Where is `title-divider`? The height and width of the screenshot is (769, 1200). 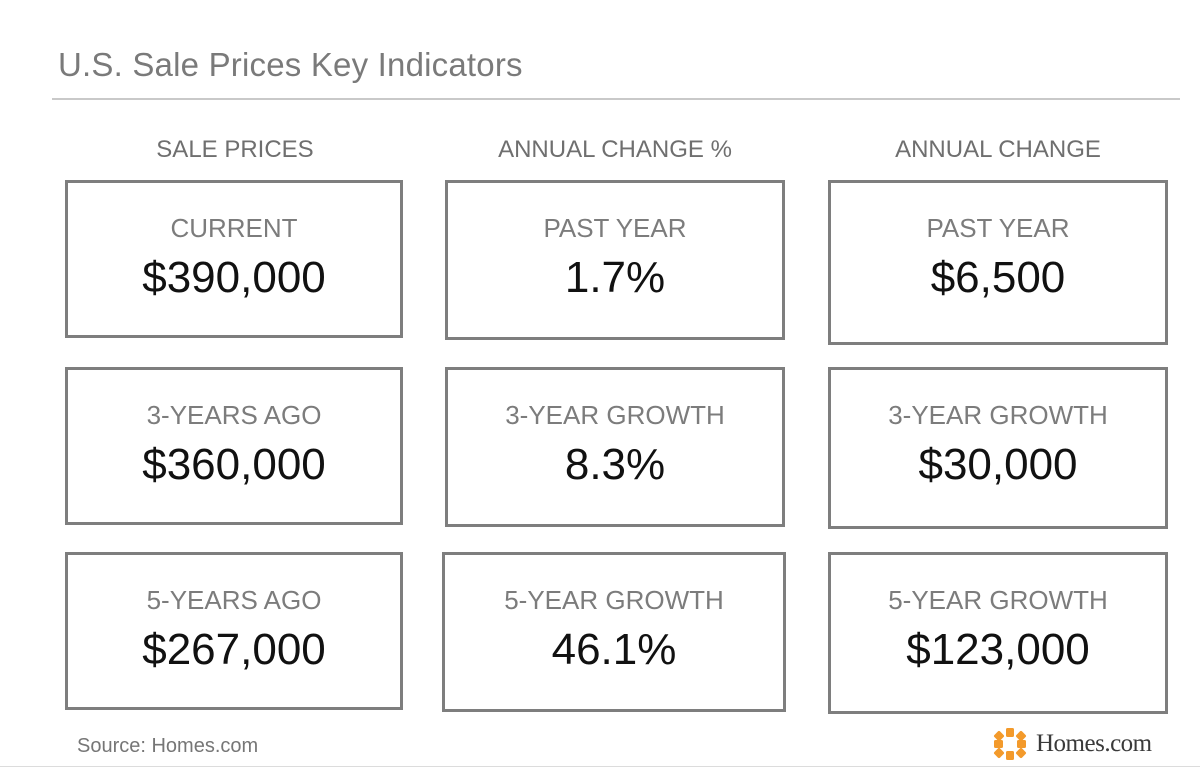 title-divider is located at coordinates (616, 99).